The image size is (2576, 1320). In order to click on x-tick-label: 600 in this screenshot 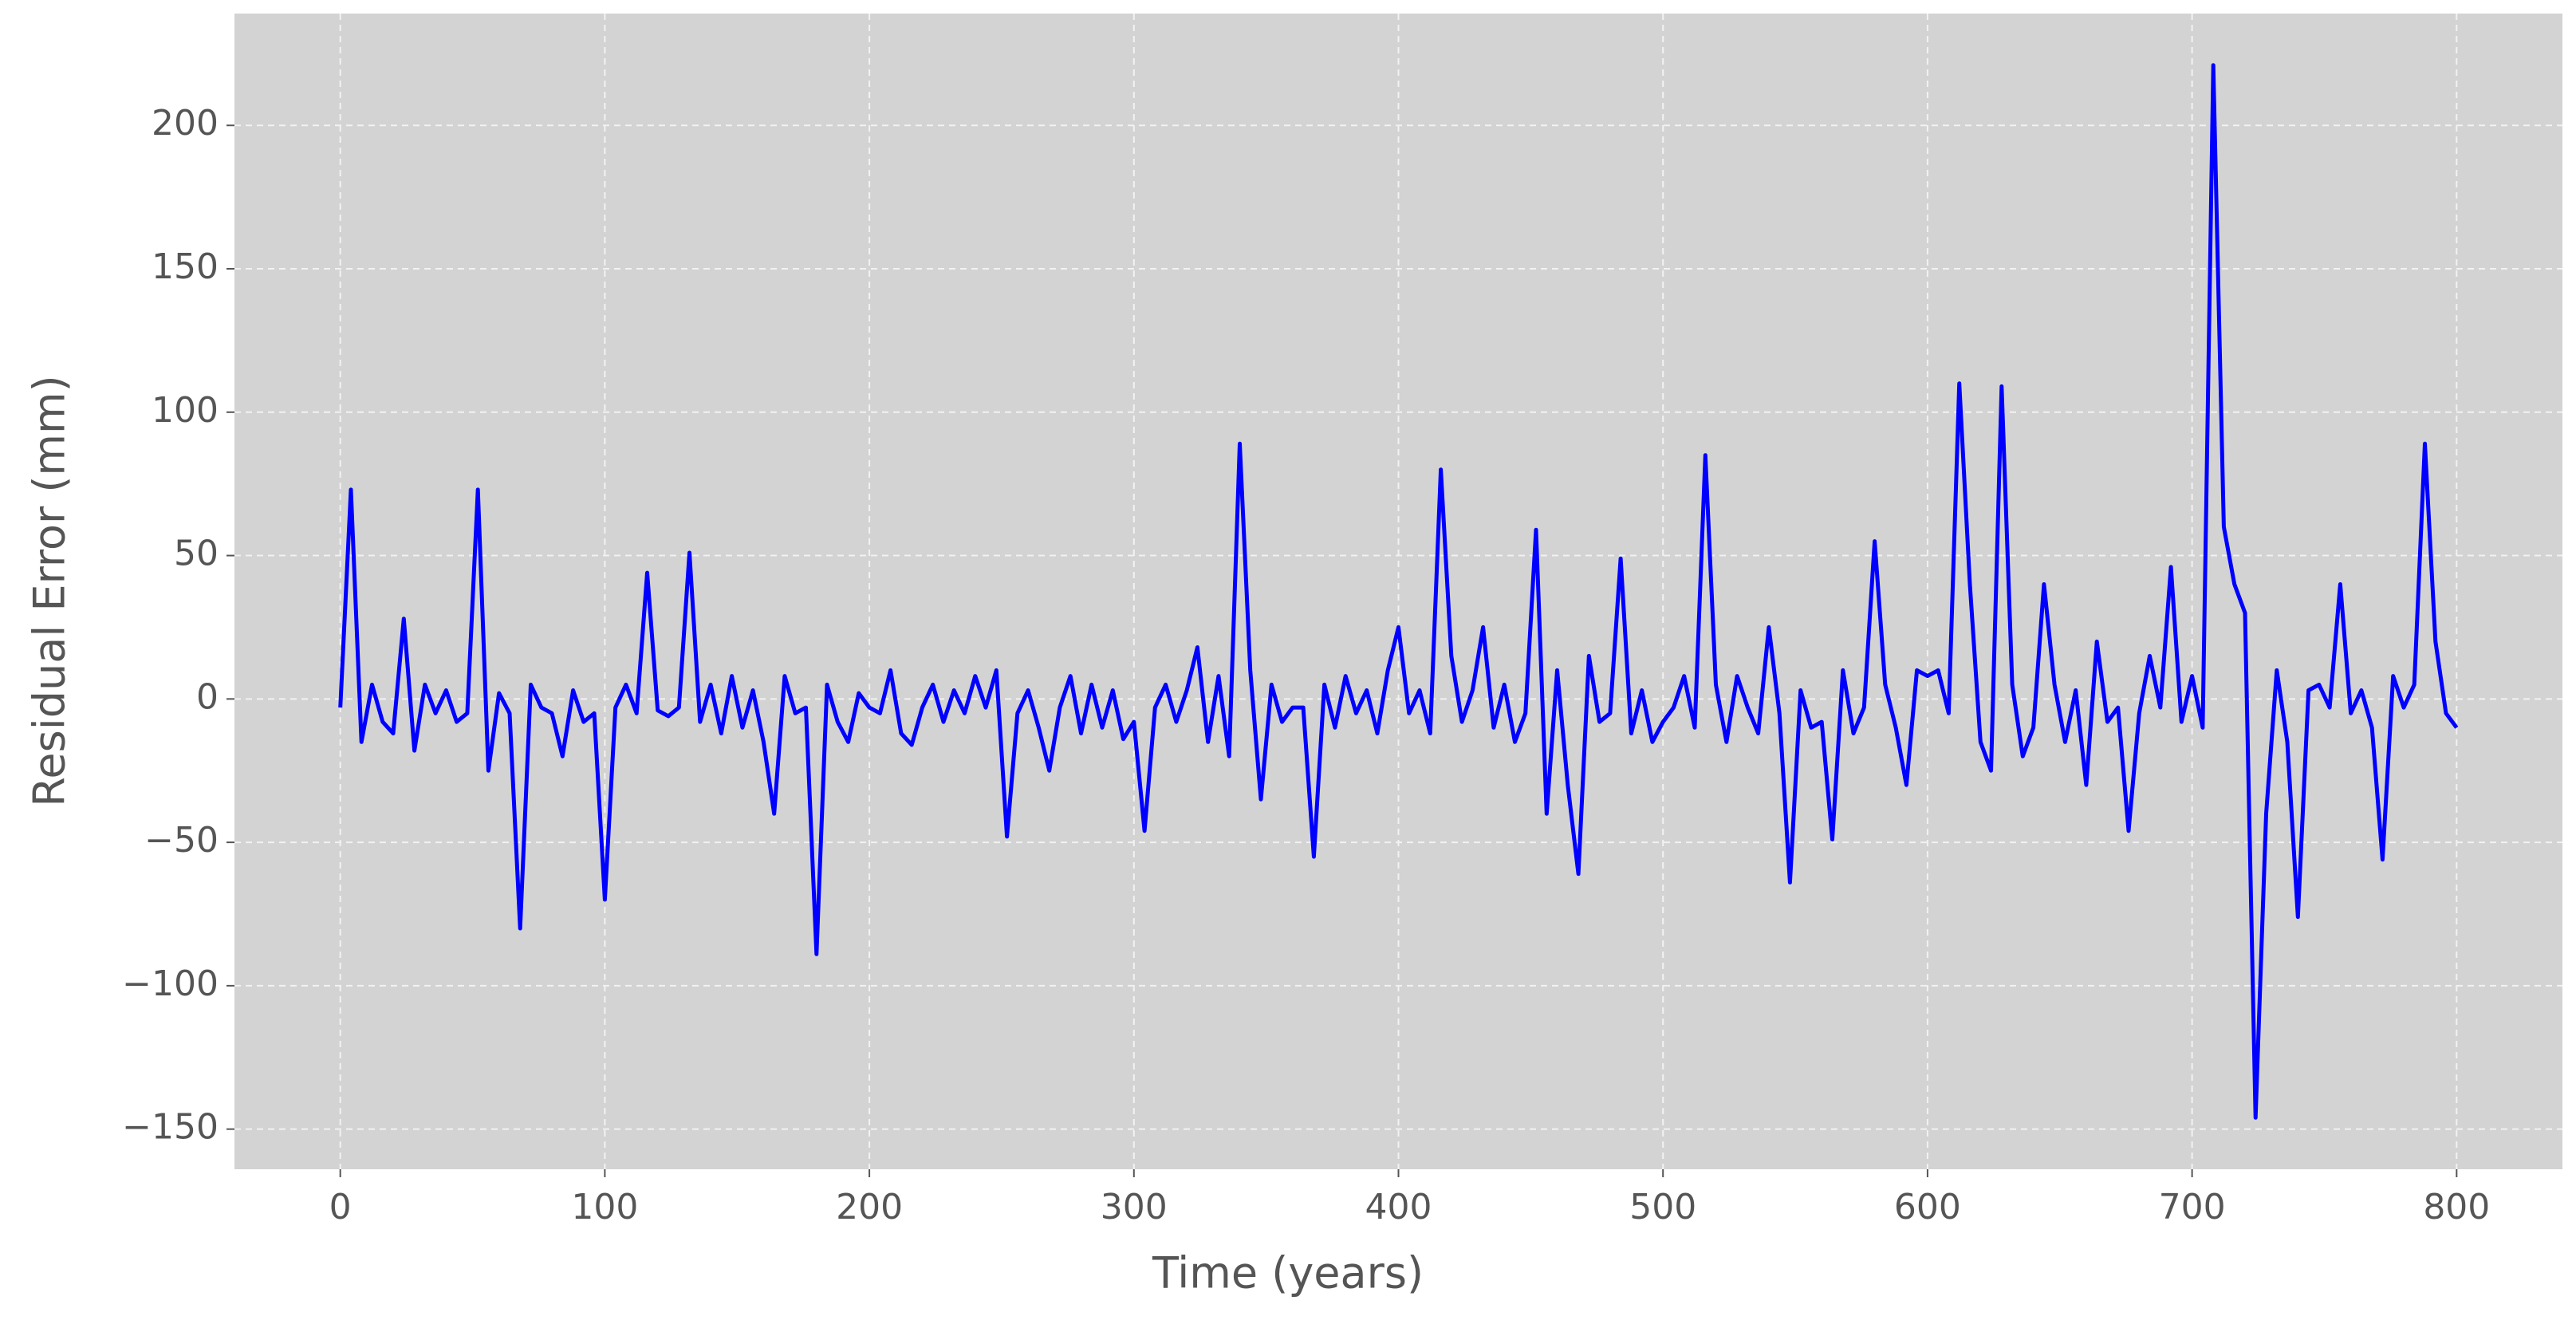, I will do `click(1927, 1207)`.